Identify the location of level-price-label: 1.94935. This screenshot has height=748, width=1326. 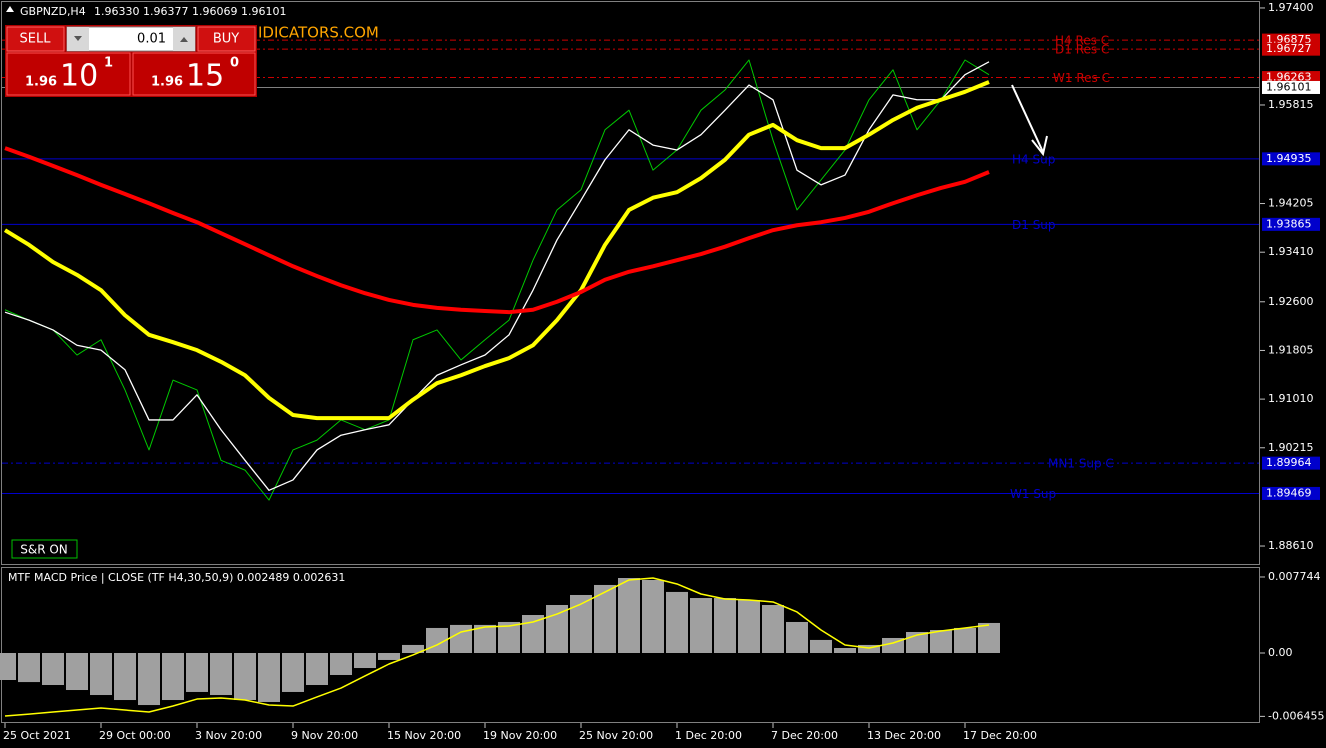
(1289, 158).